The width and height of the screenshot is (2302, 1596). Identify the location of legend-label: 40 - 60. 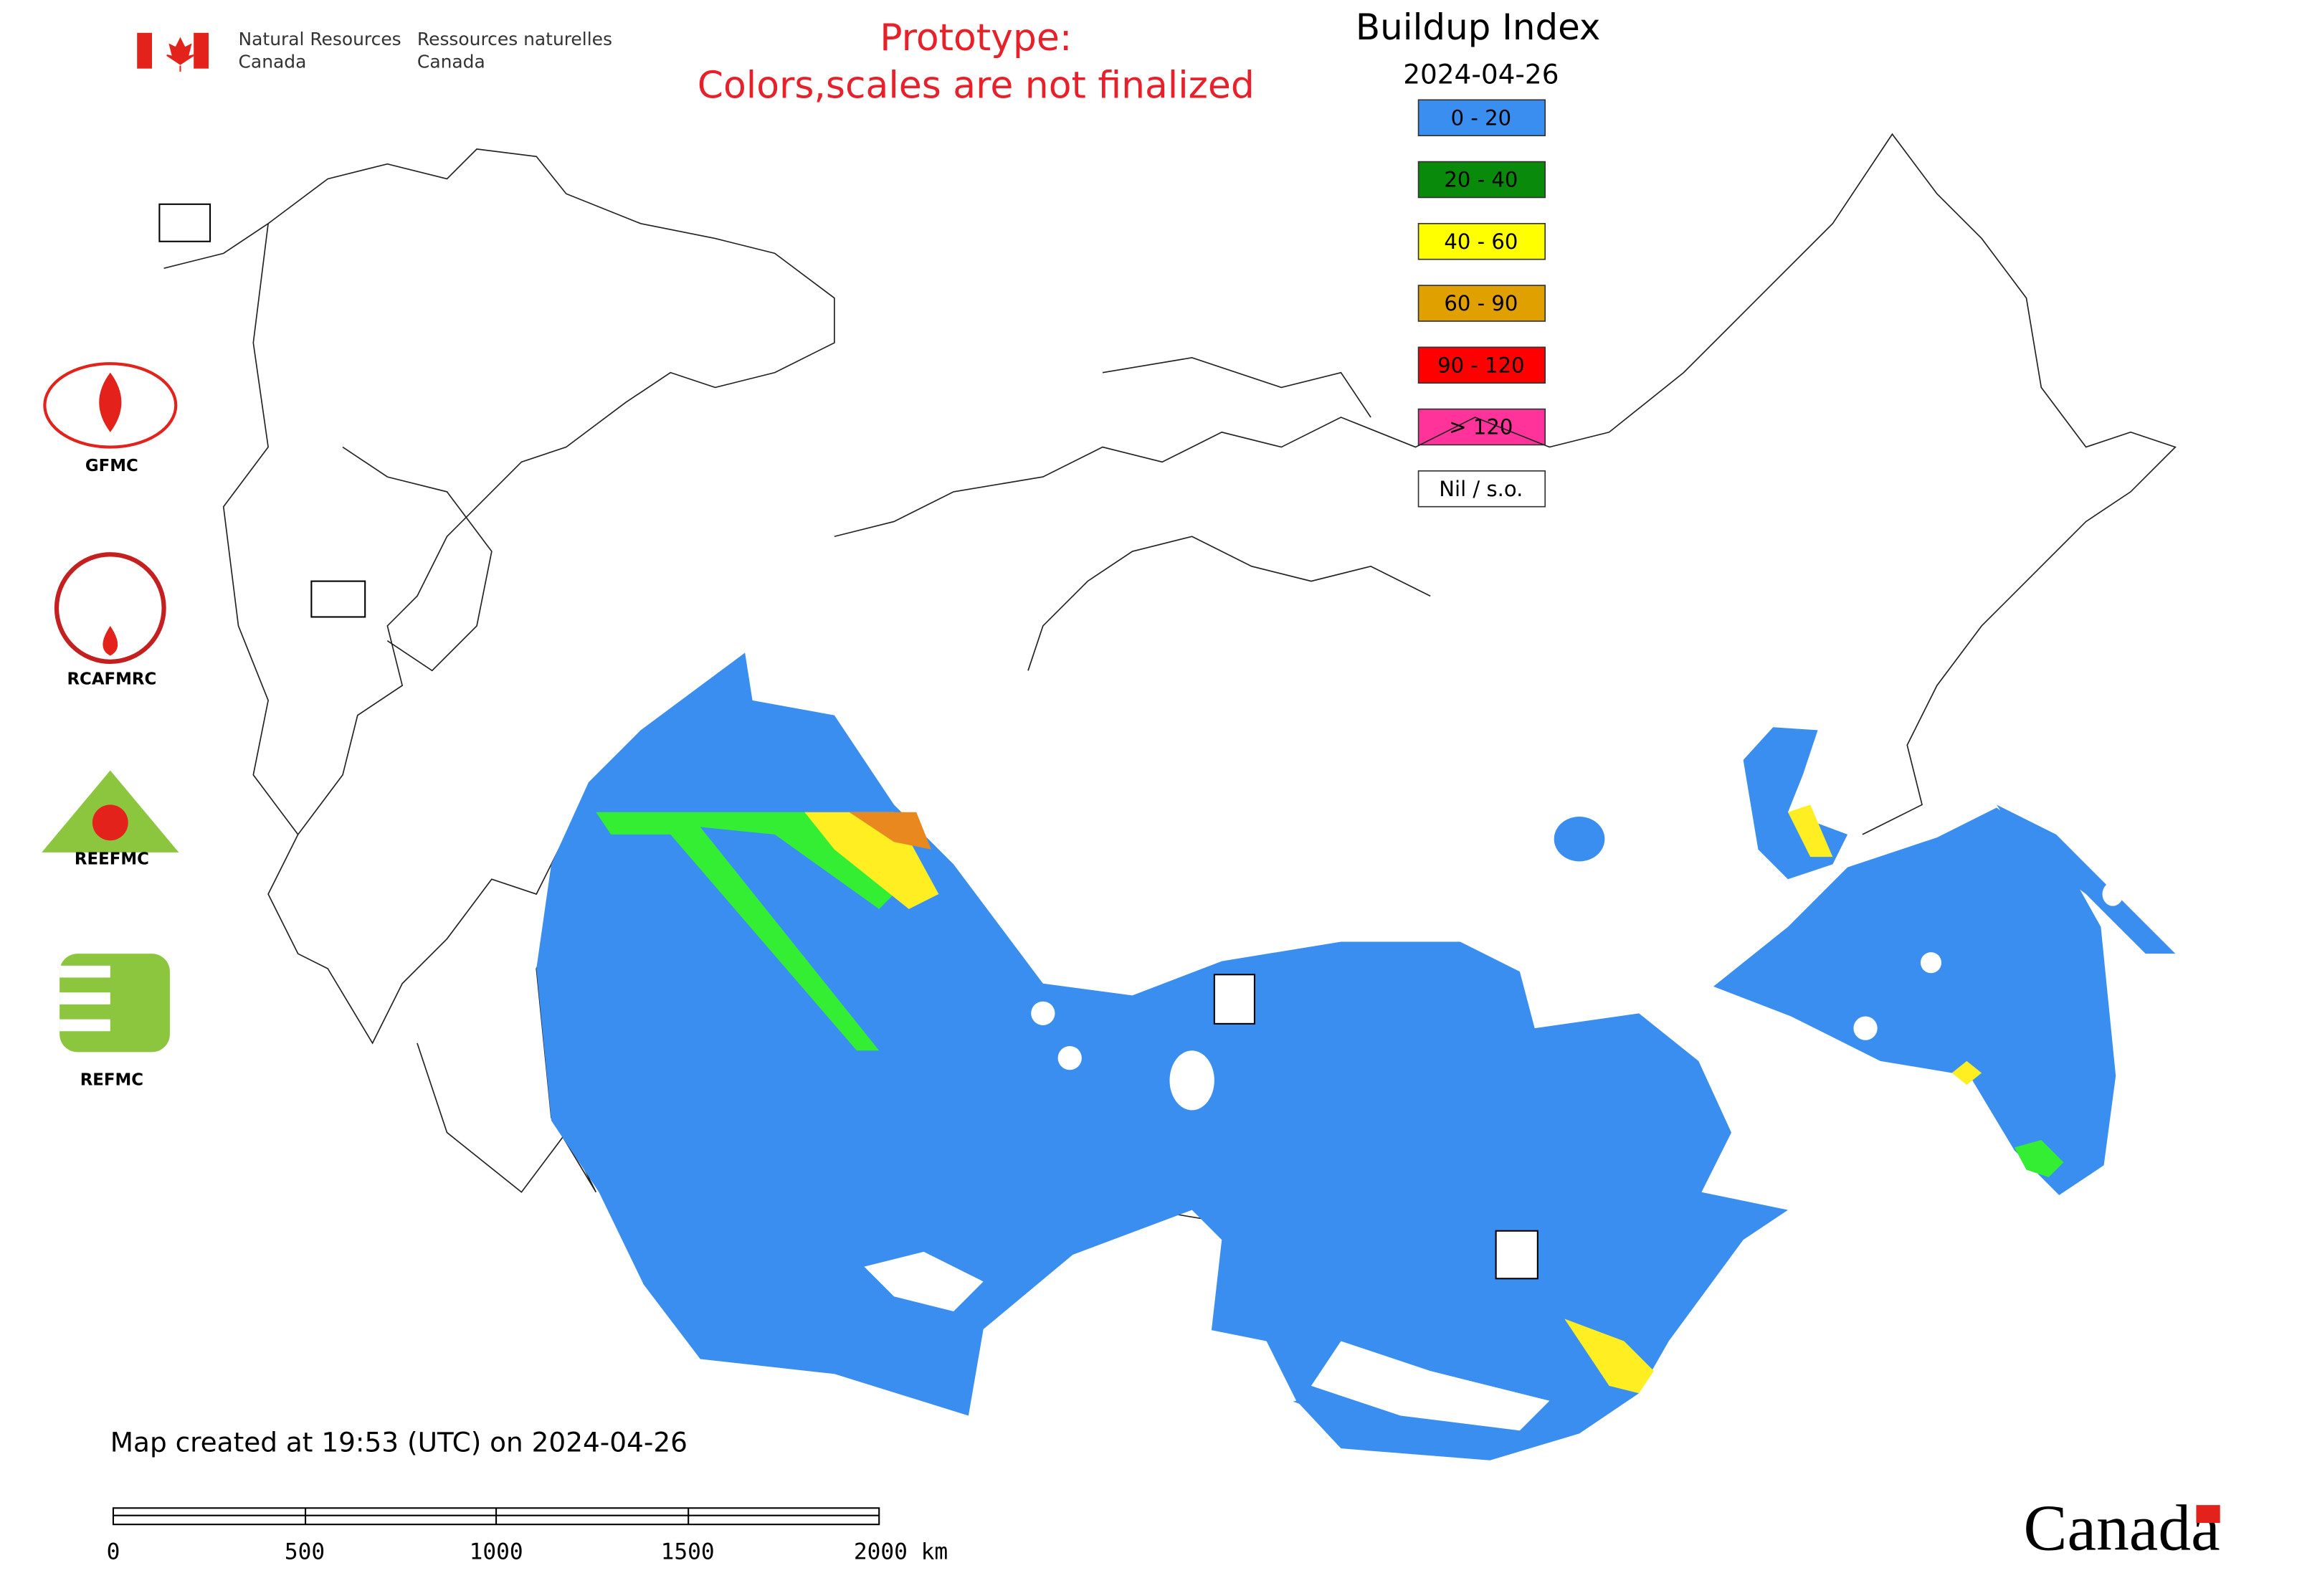
(1481, 241).